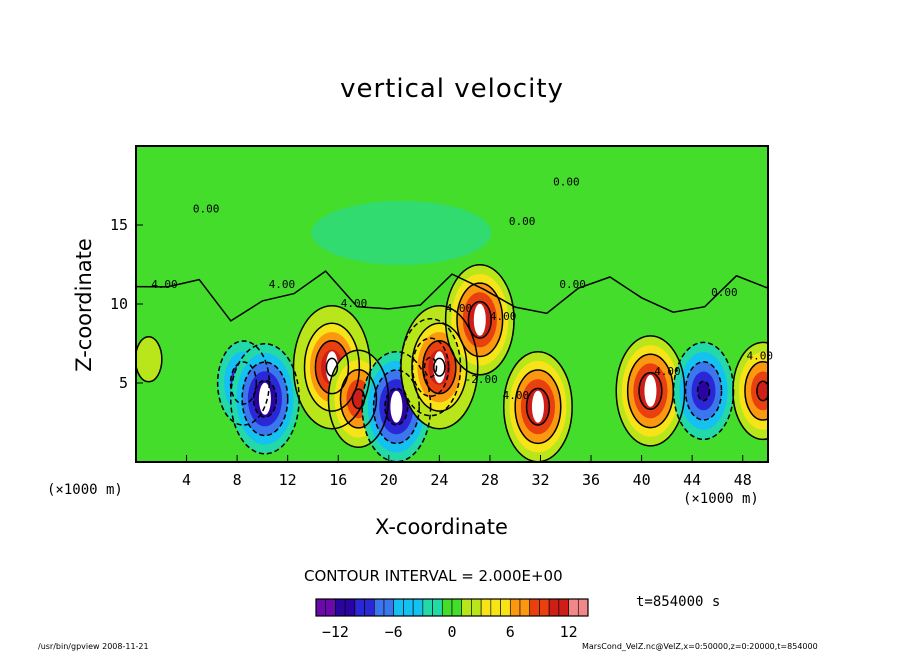  I want to click on y-tick-label: 5, so click(123, 383).